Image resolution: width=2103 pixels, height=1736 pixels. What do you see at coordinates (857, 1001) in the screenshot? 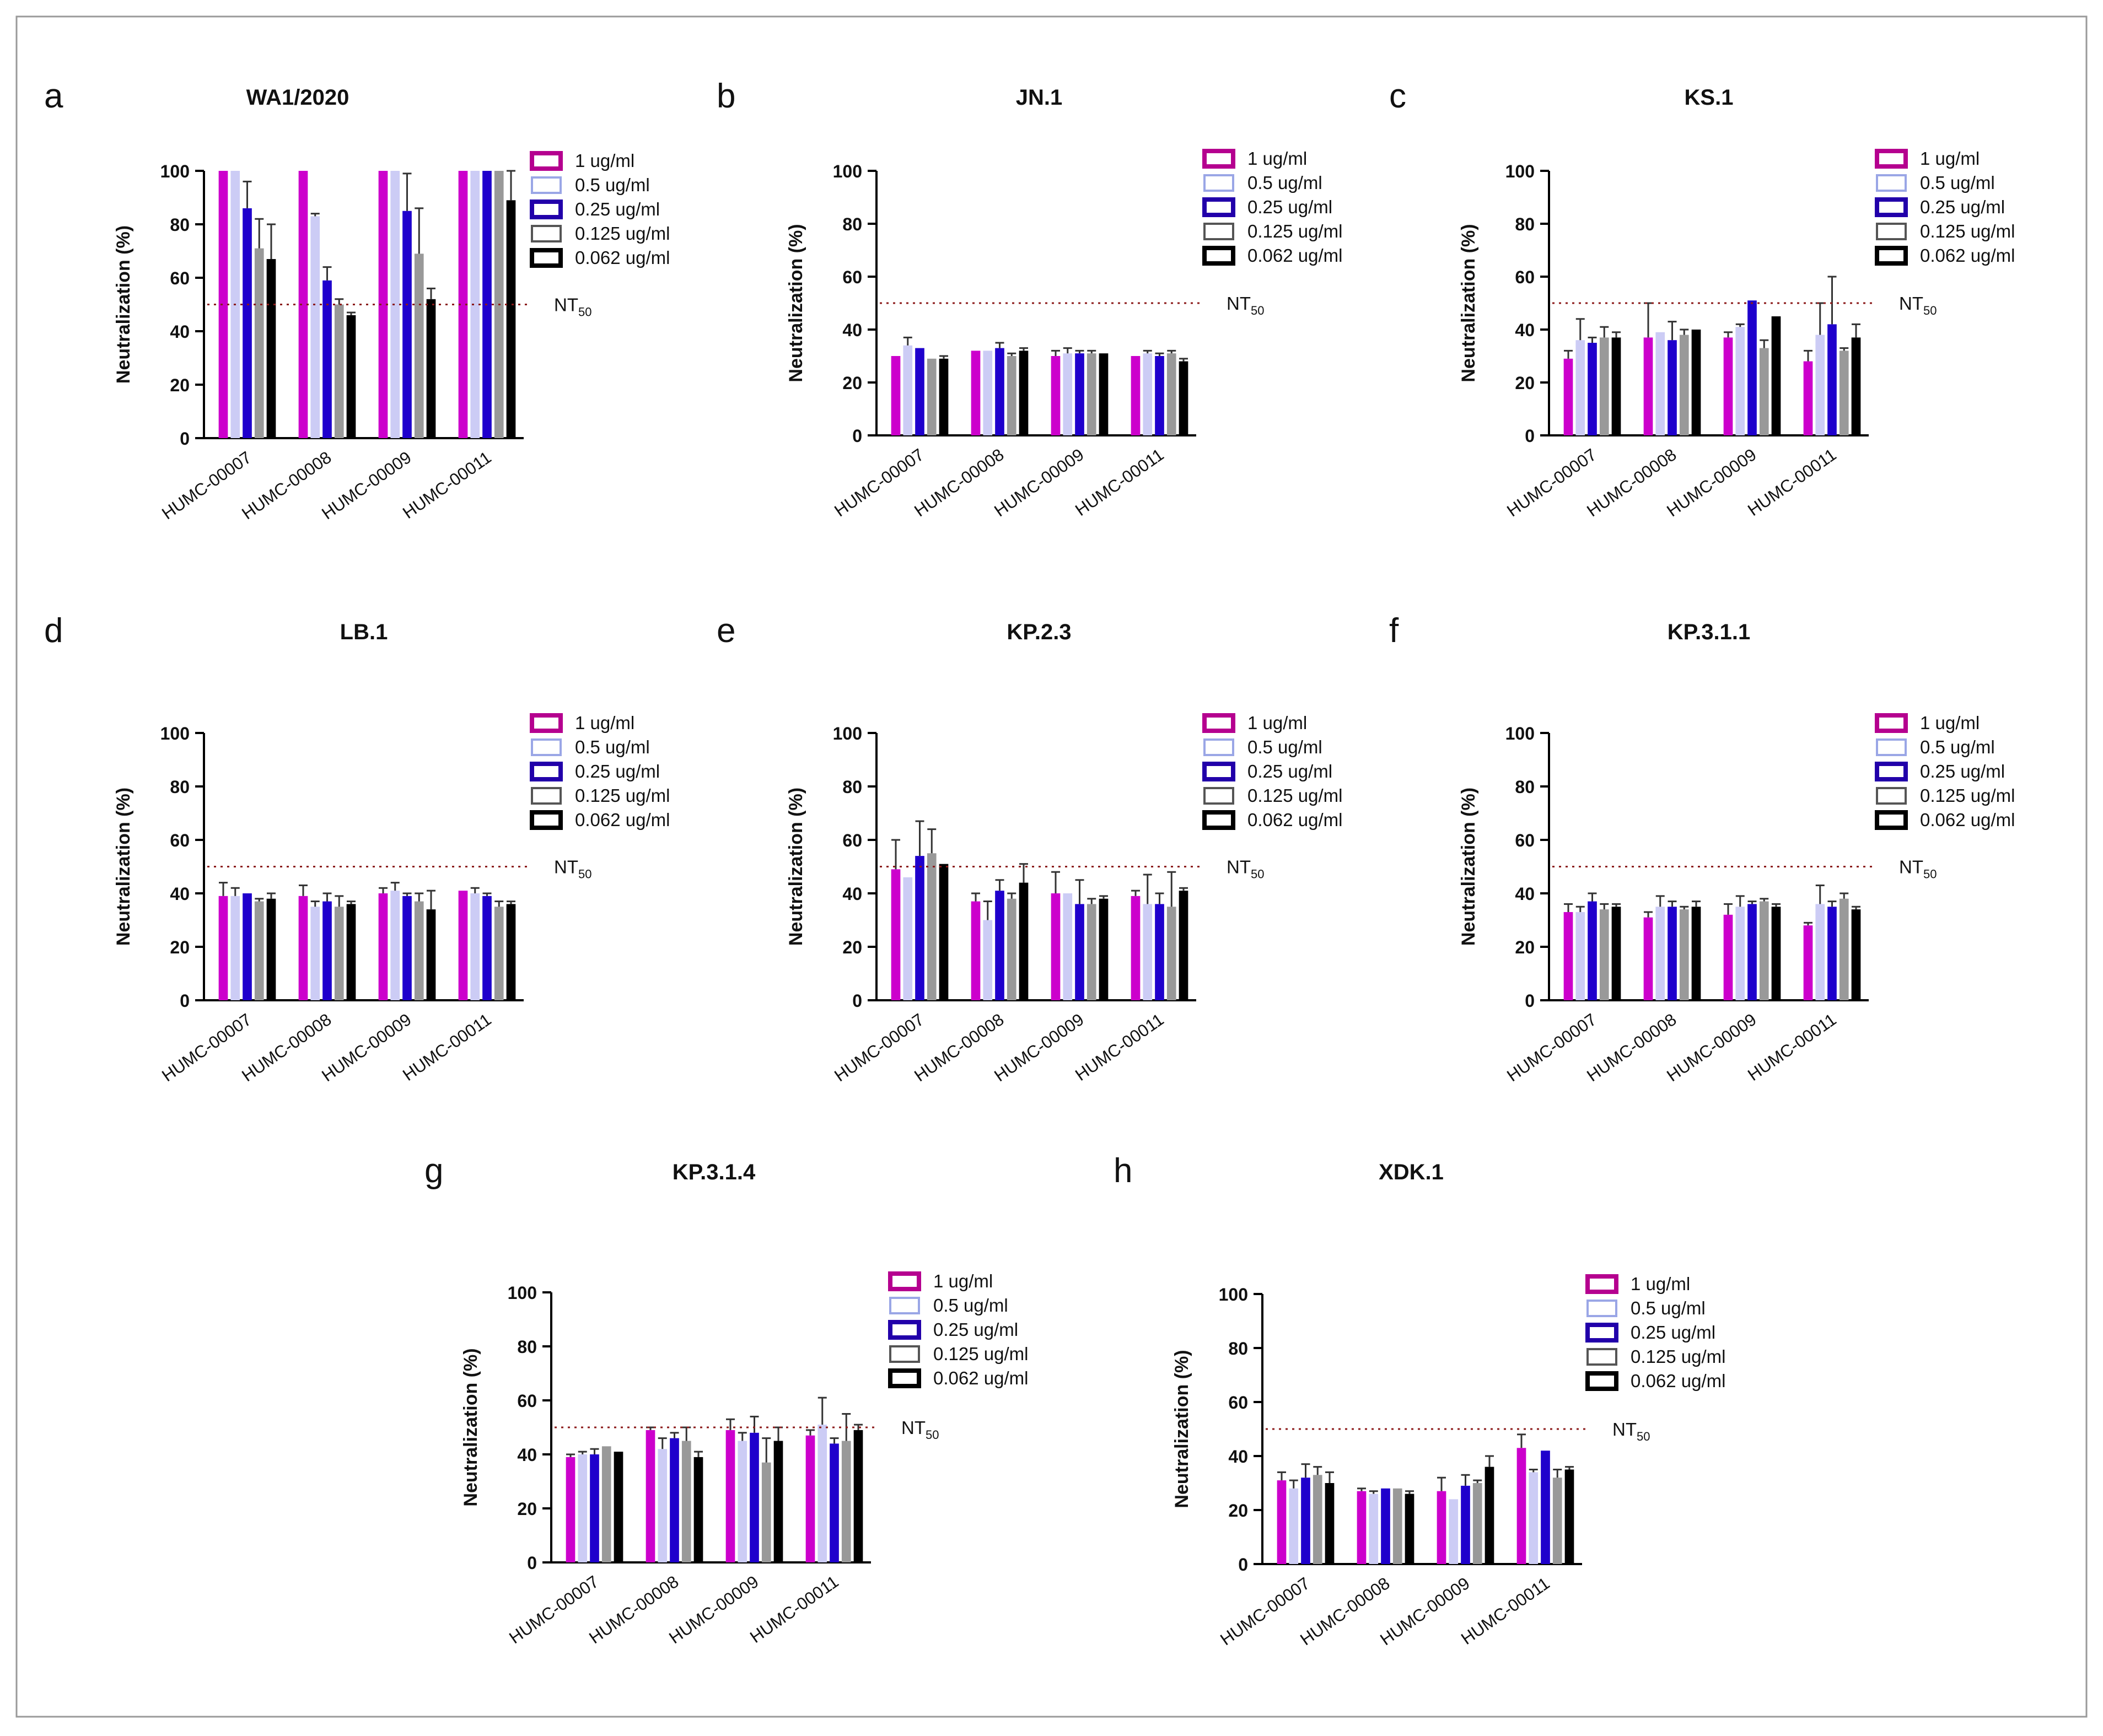
I see `y-tick-label: 0` at bounding box center [857, 1001].